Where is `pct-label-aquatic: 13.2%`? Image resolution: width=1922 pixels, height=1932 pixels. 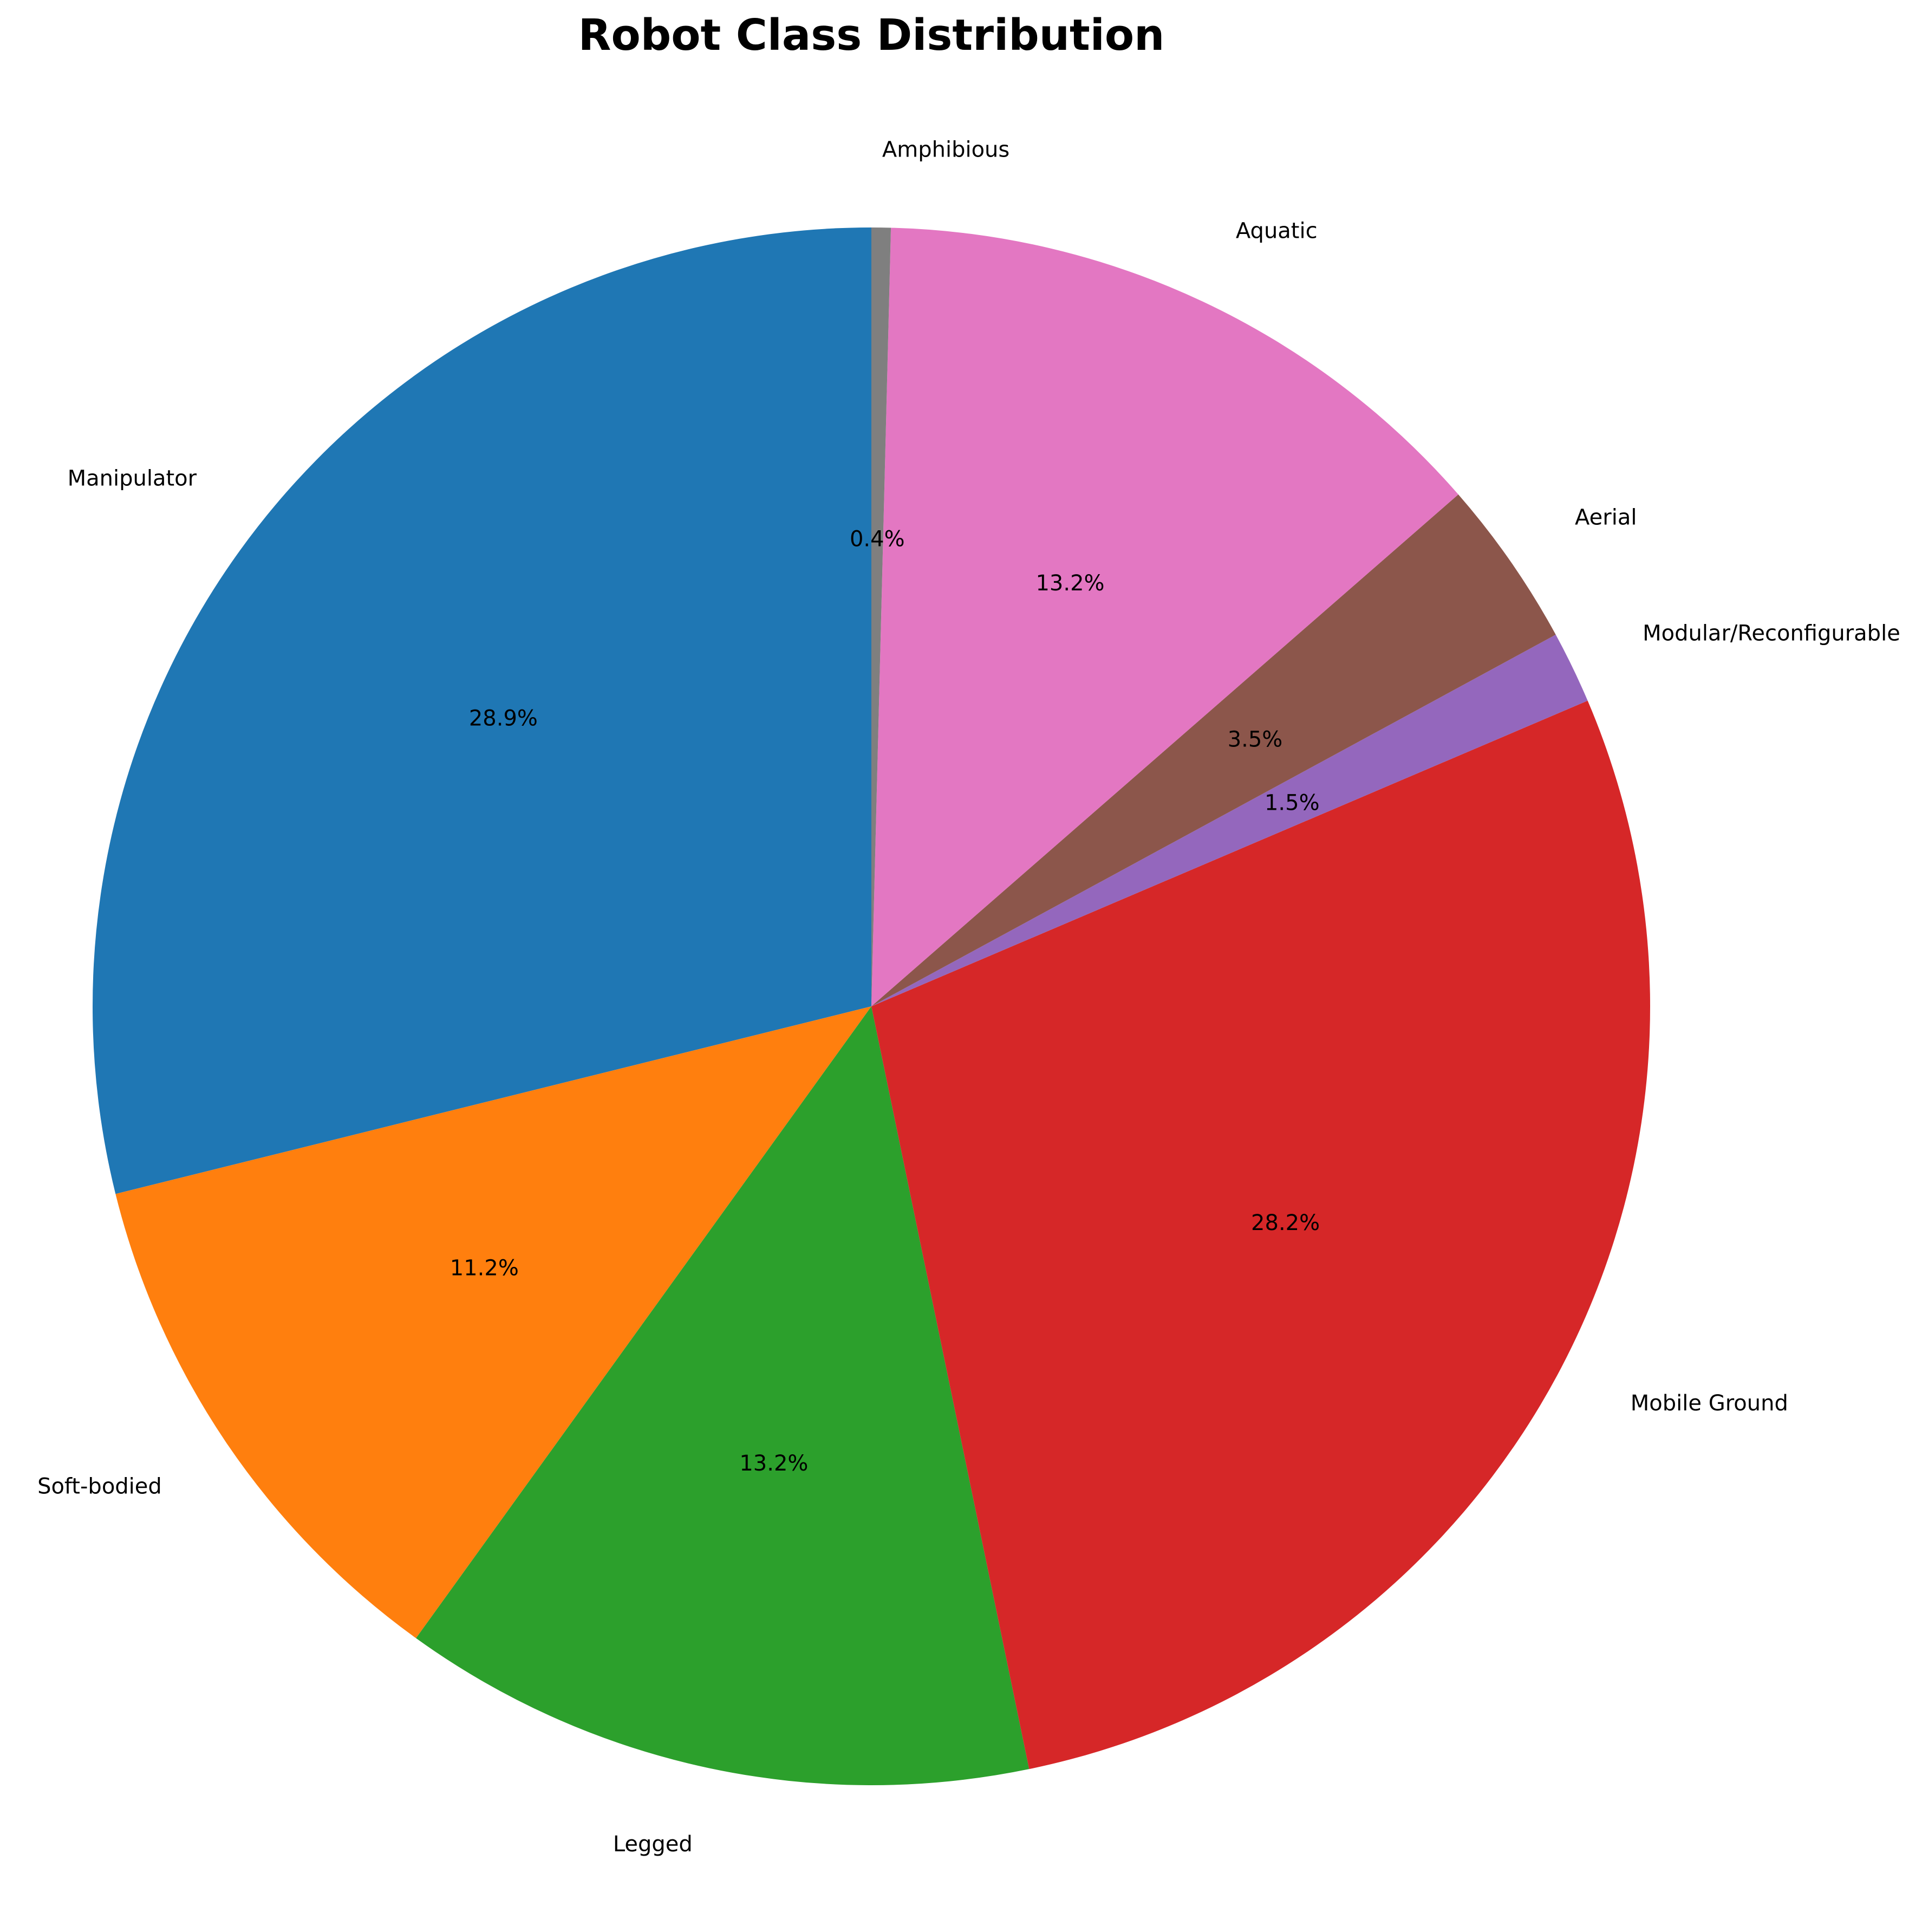
pct-label-aquatic: 13.2% is located at coordinates (1069, 583).